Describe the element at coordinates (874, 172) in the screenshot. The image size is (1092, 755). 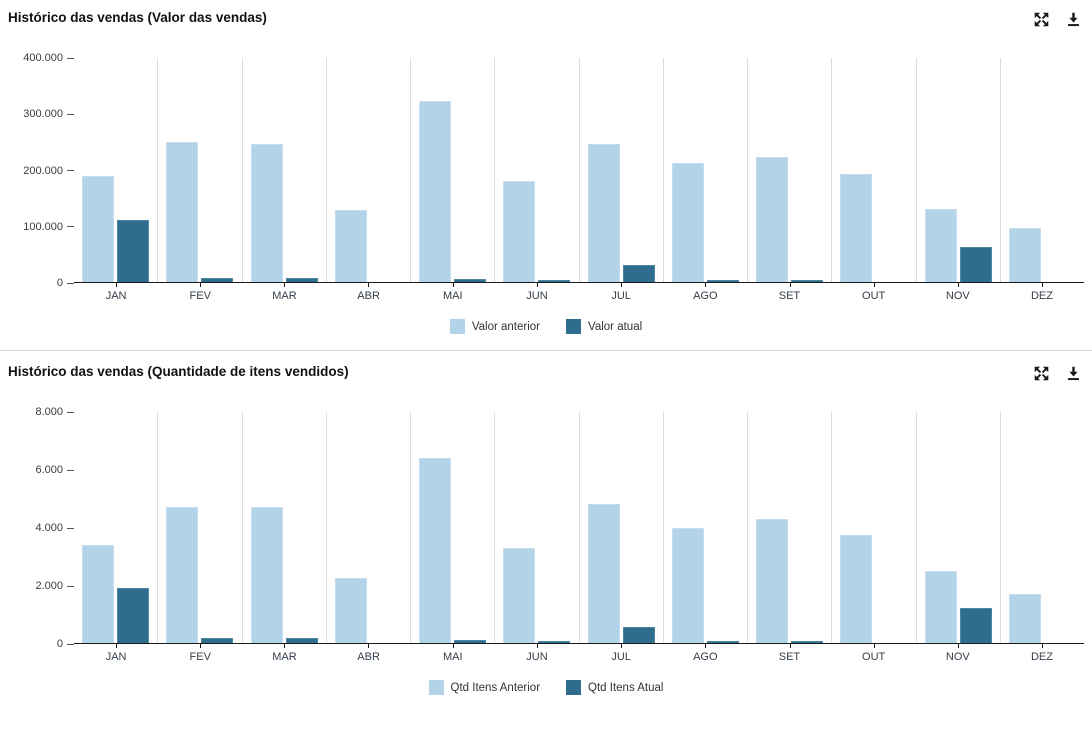
I see `category-group-out` at that location.